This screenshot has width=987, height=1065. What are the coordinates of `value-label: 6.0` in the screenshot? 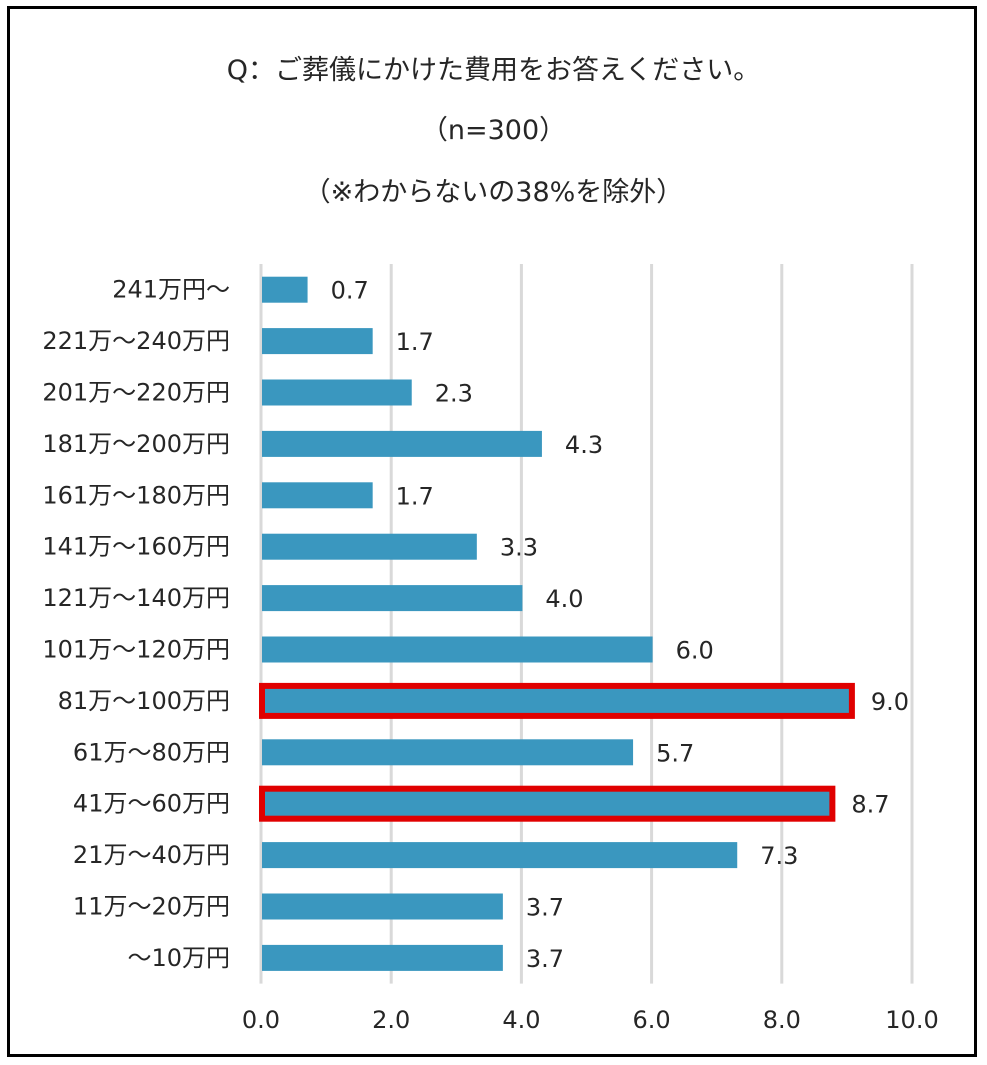 It's located at (695, 651).